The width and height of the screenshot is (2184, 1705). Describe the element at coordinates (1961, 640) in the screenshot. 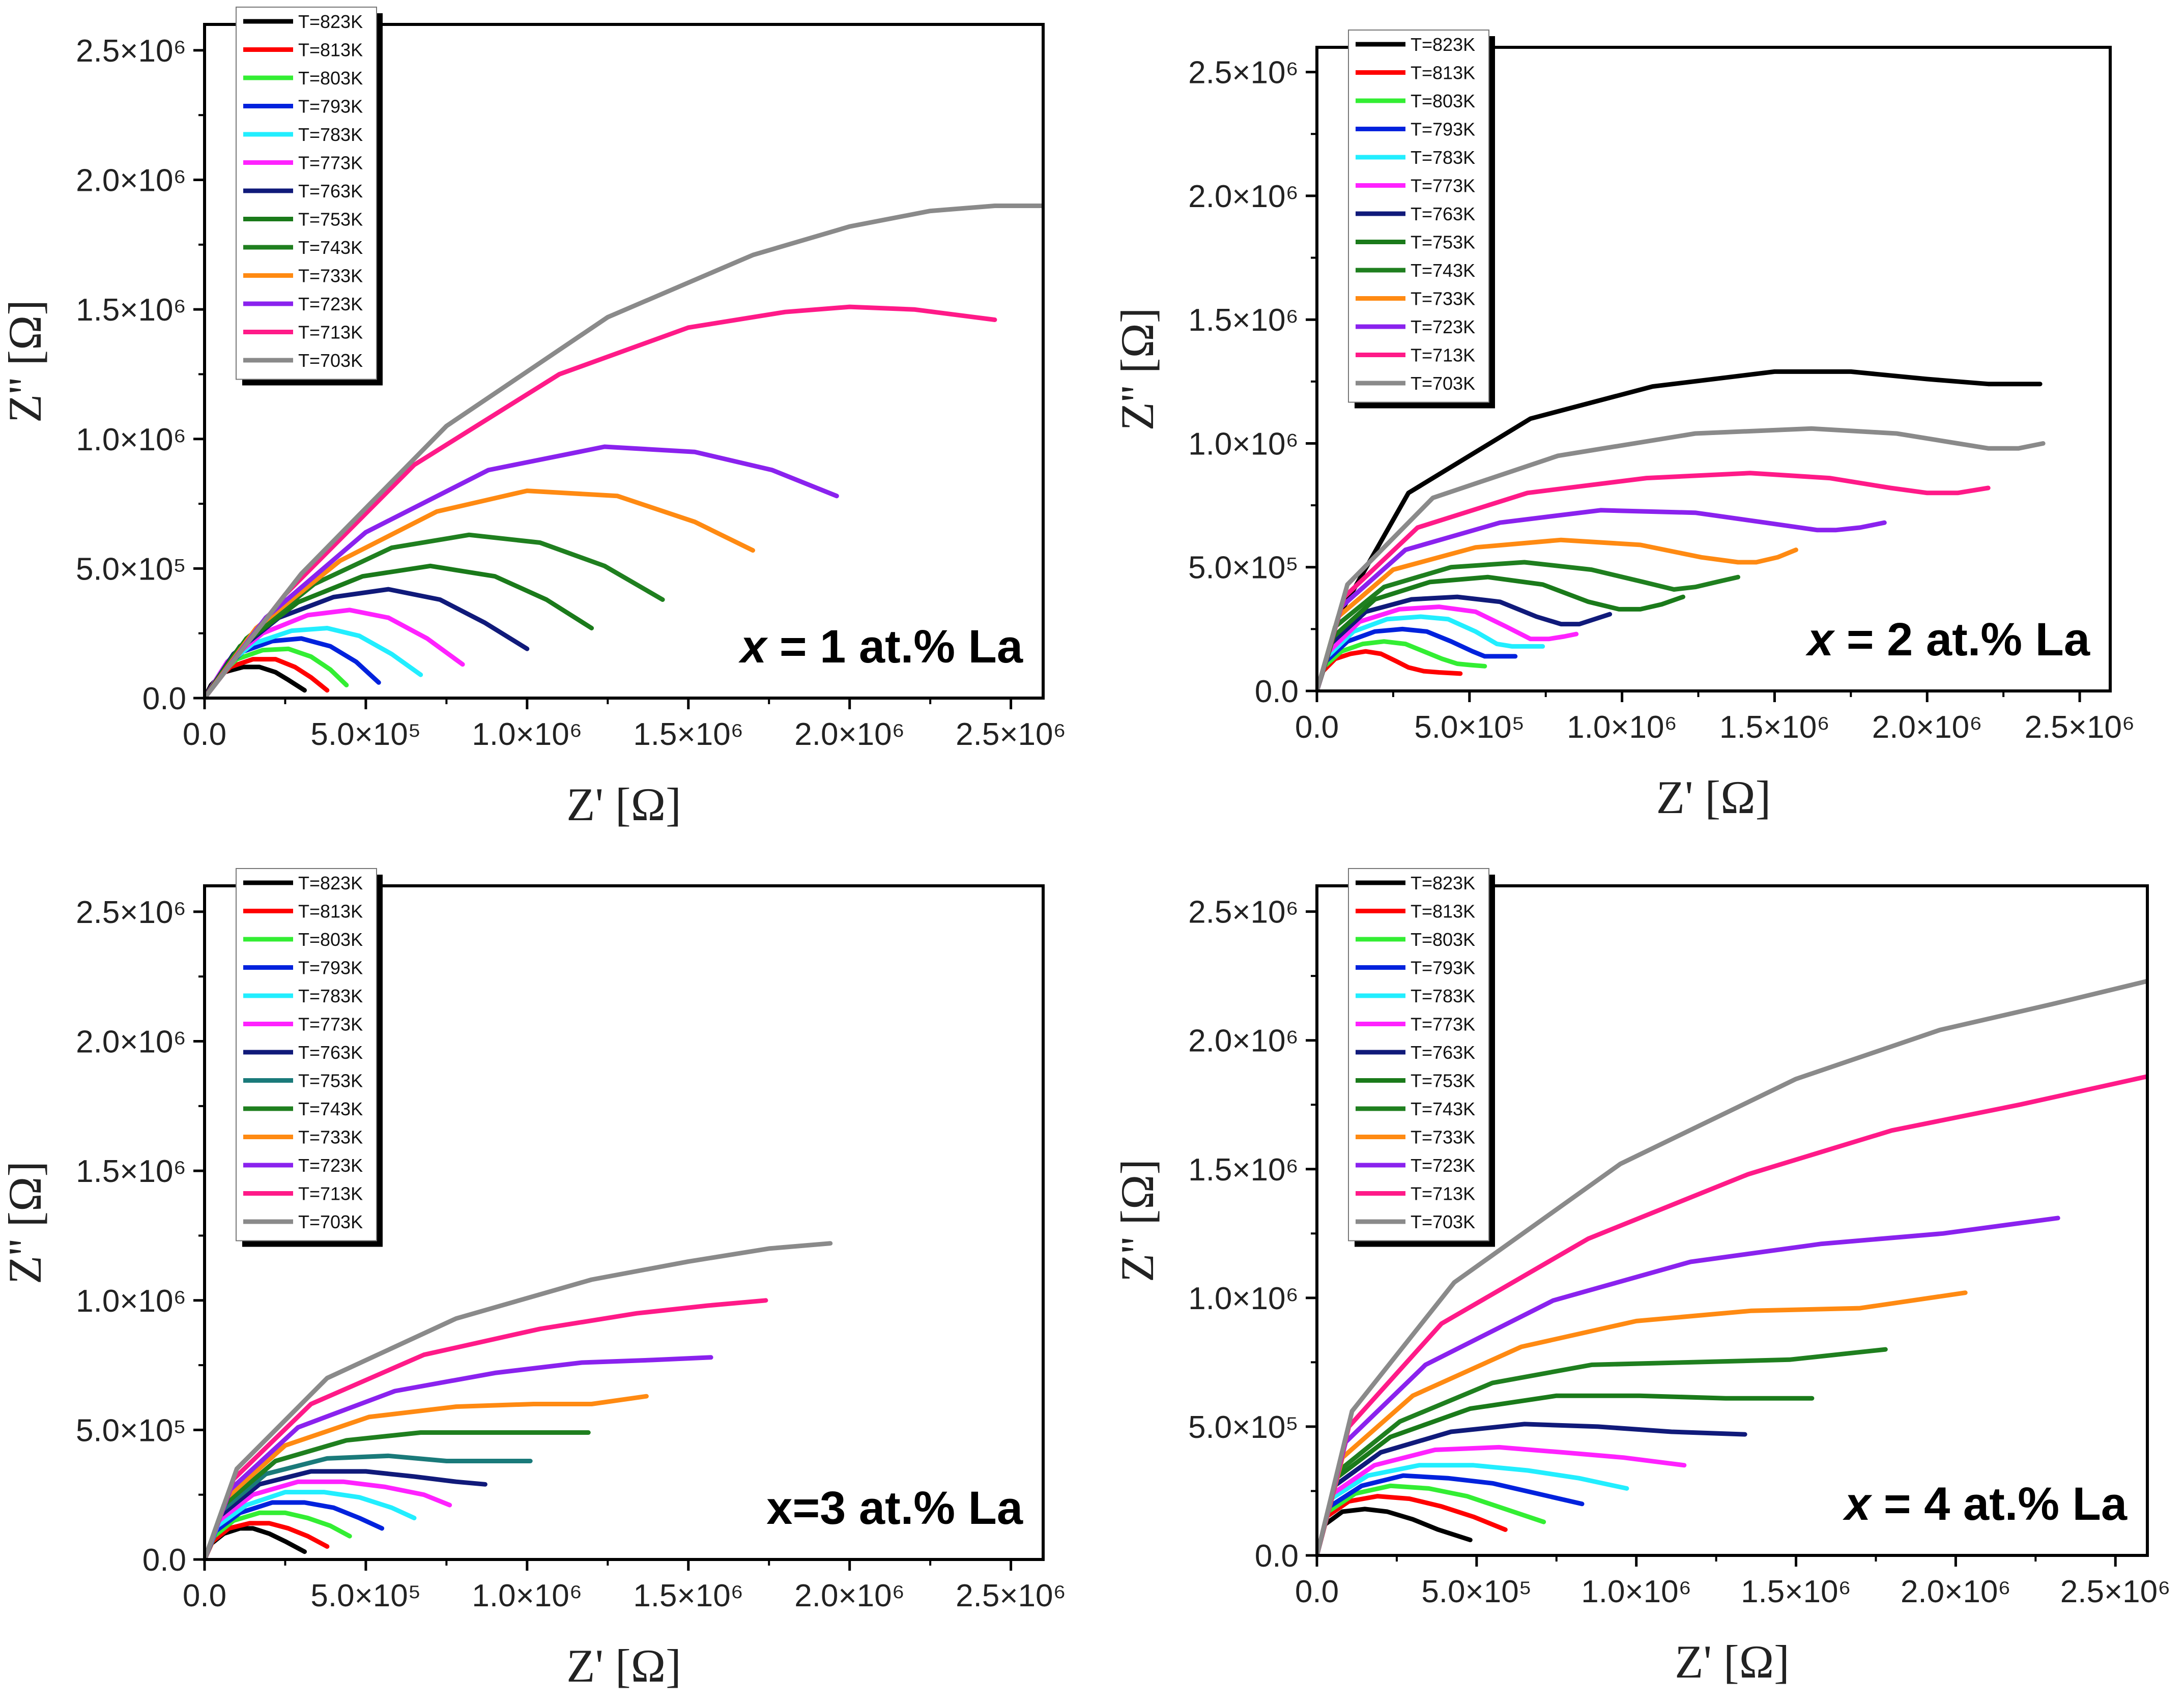

I see `annotation-text: = 2 at.% La` at that location.